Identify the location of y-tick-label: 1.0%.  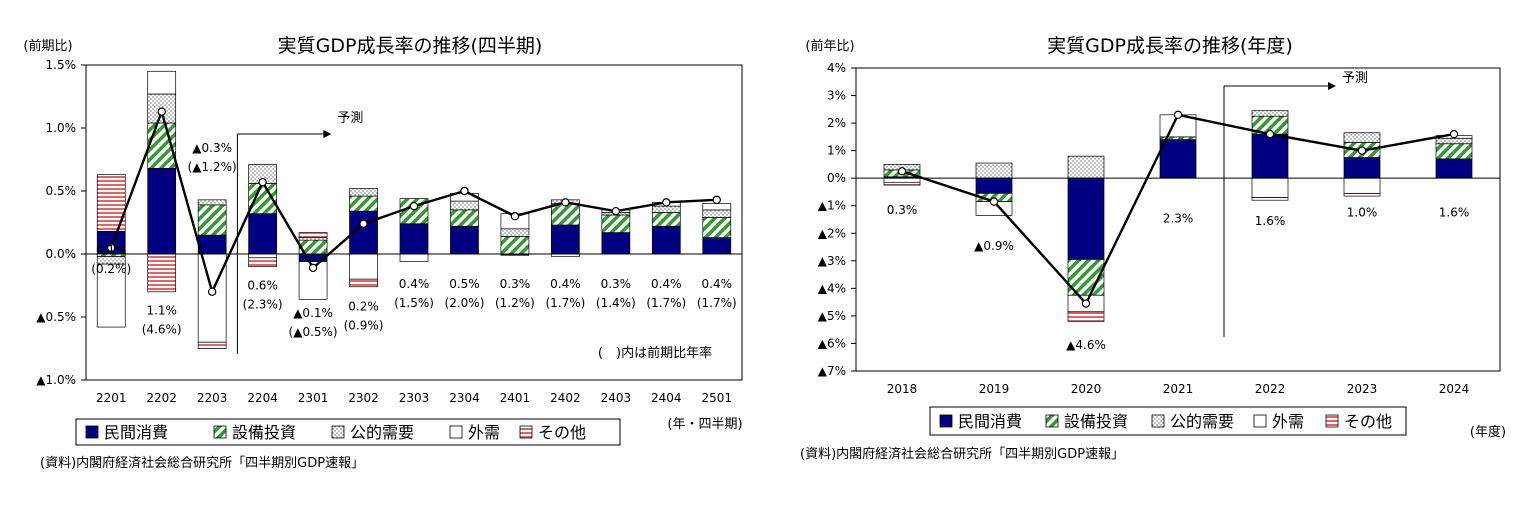
(61, 128).